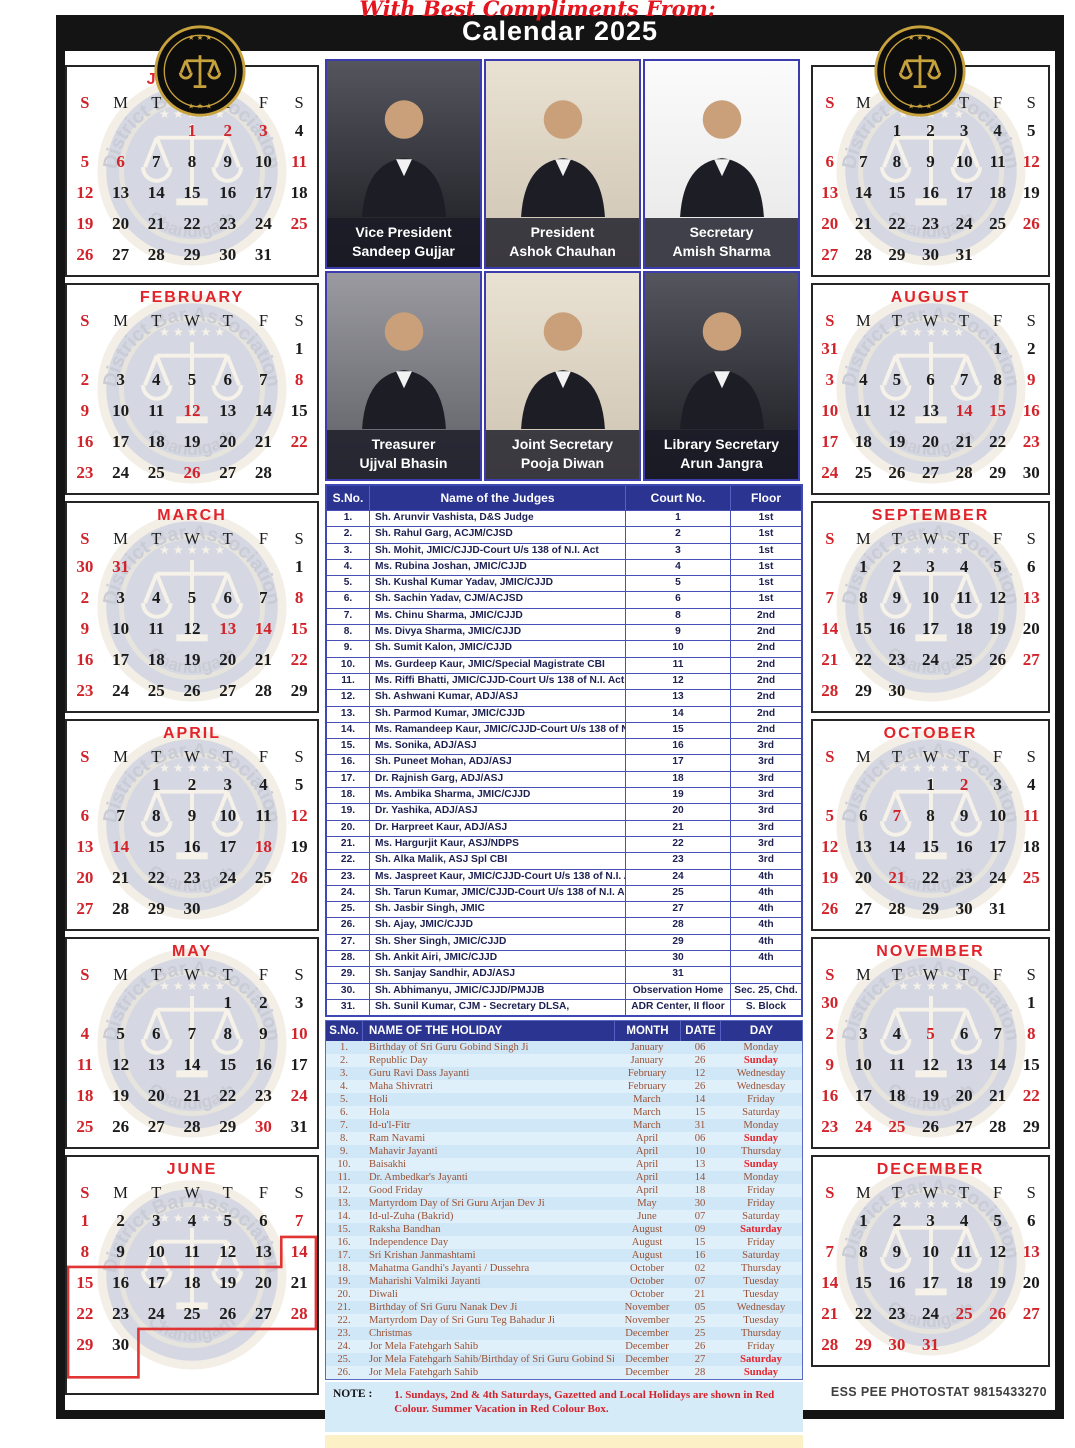 The height and width of the screenshot is (1448, 1075). Describe the element at coordinates (263, 1002) in the screenshot. I see `day-cell: 2` at that location.